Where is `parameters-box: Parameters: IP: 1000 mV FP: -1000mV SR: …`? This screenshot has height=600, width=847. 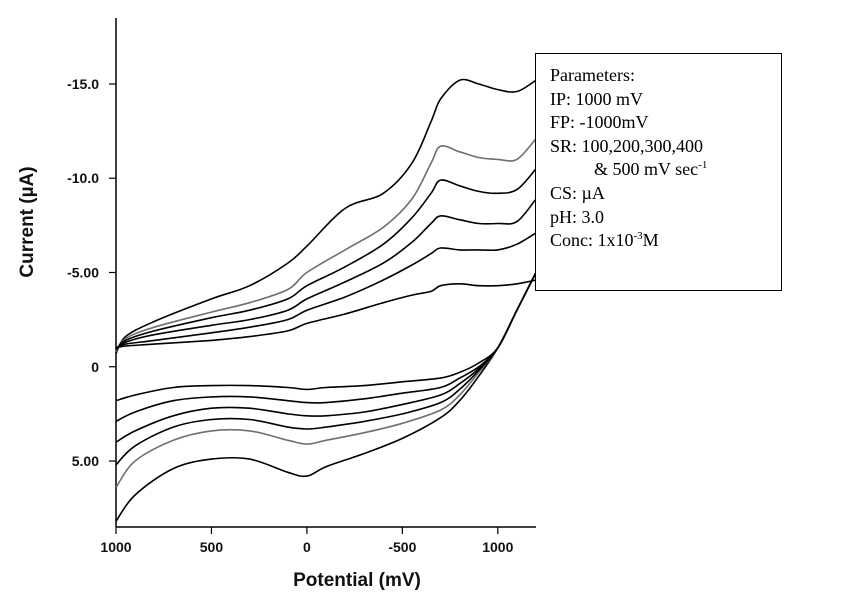 parameters-box: Parameters: IP: 1000 mV FP: -1000mV SR: … is located at coordinates (658, 172).